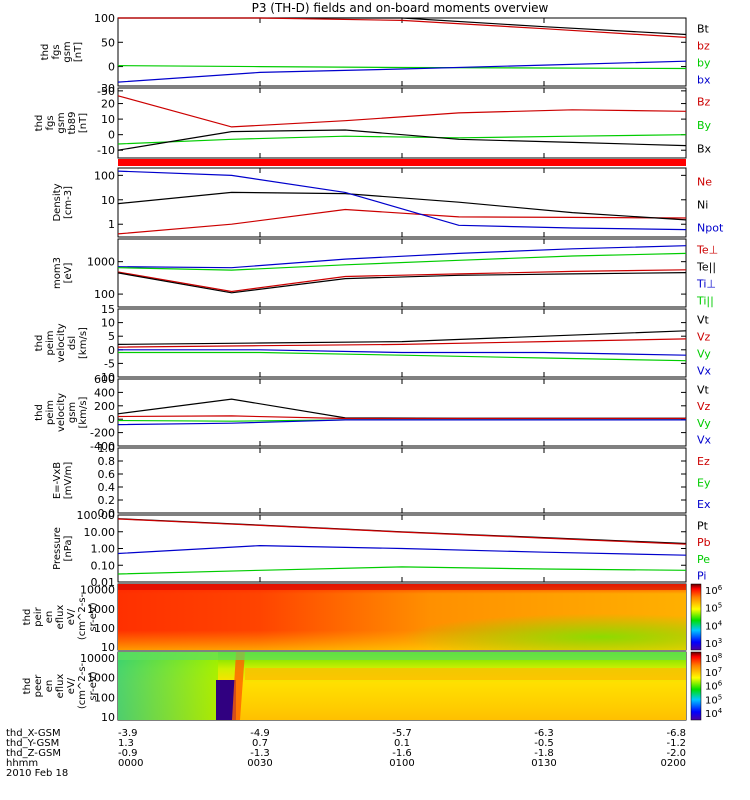 The image size is (750, 800). Describe the element at coordinates (402, 617) in the screenshot. I see `ion-spectrogram` at that location.